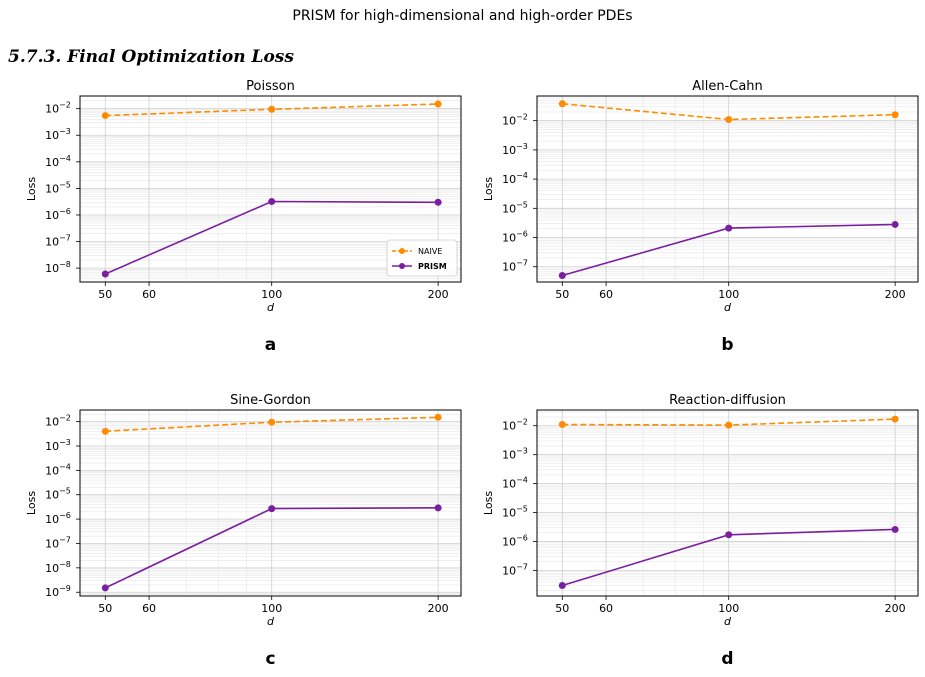  What do you see at coordinates (402, 266) in the screenshot?
I see `legend-marker-prism` at bounding box center [402, 266].